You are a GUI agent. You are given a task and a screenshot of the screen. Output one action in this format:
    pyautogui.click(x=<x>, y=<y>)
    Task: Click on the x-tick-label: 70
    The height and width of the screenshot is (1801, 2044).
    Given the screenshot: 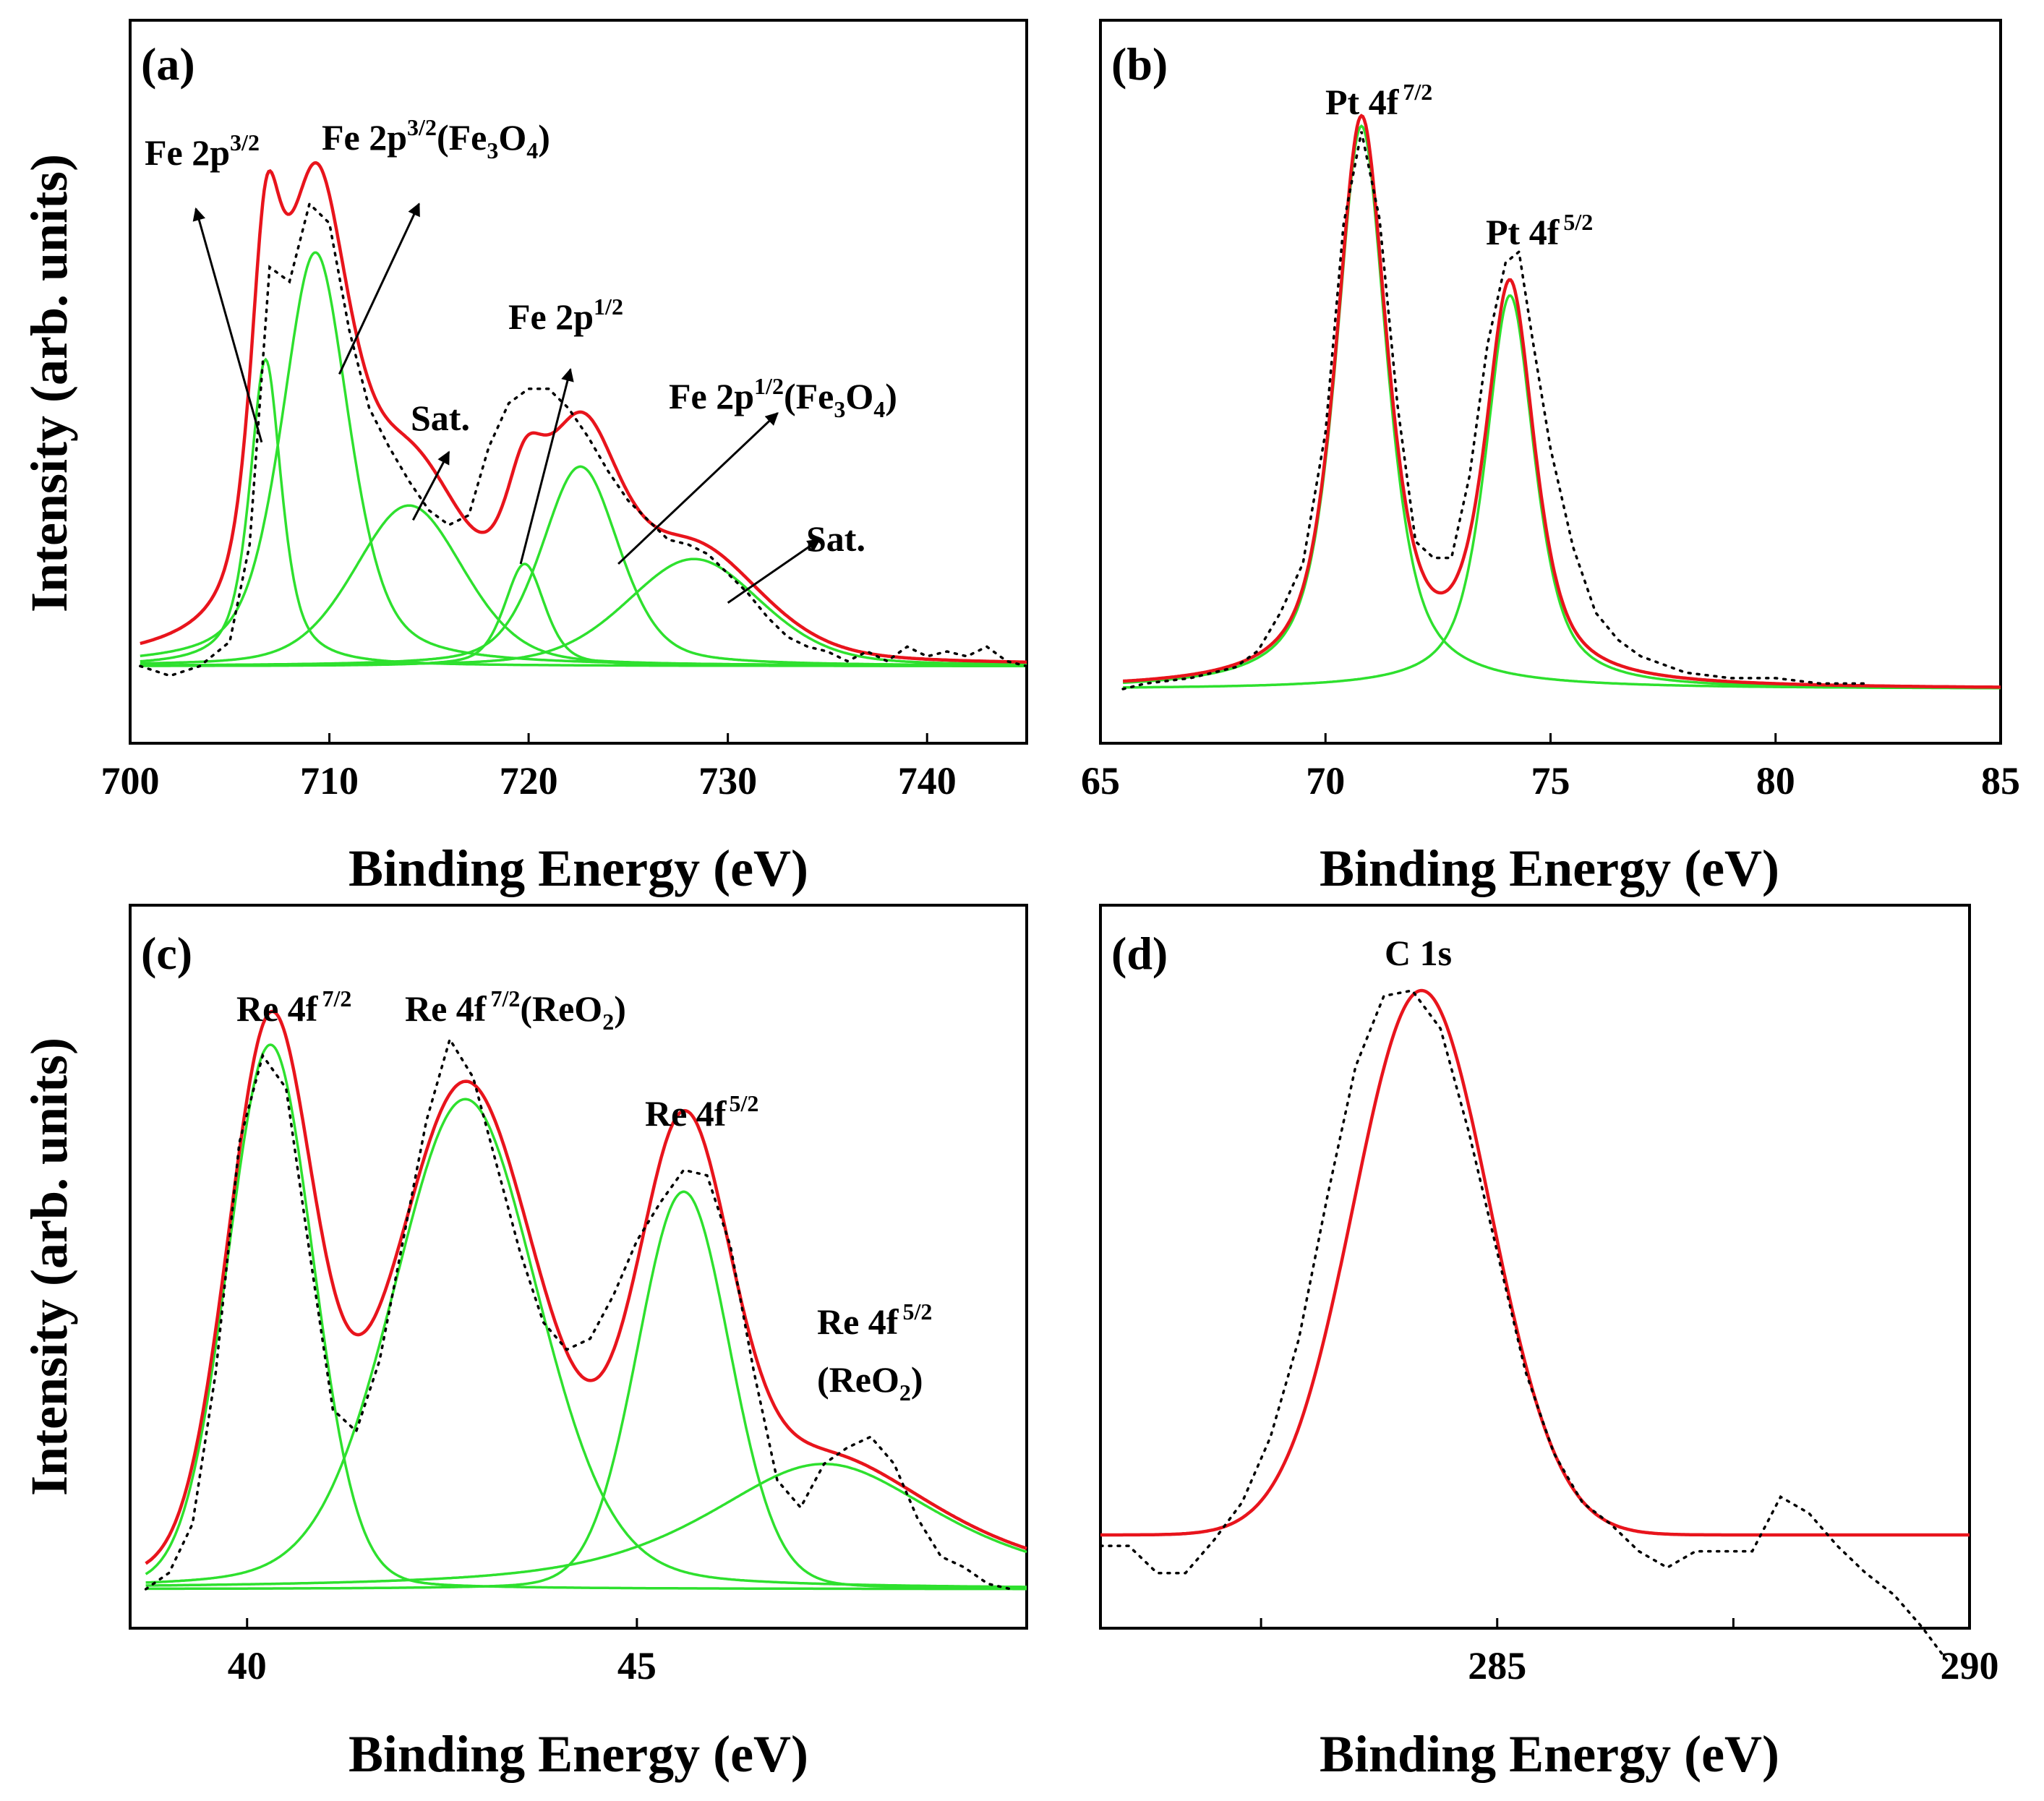 What is the action you would take?
    pyautogui.click(x=1325, y=781)
    